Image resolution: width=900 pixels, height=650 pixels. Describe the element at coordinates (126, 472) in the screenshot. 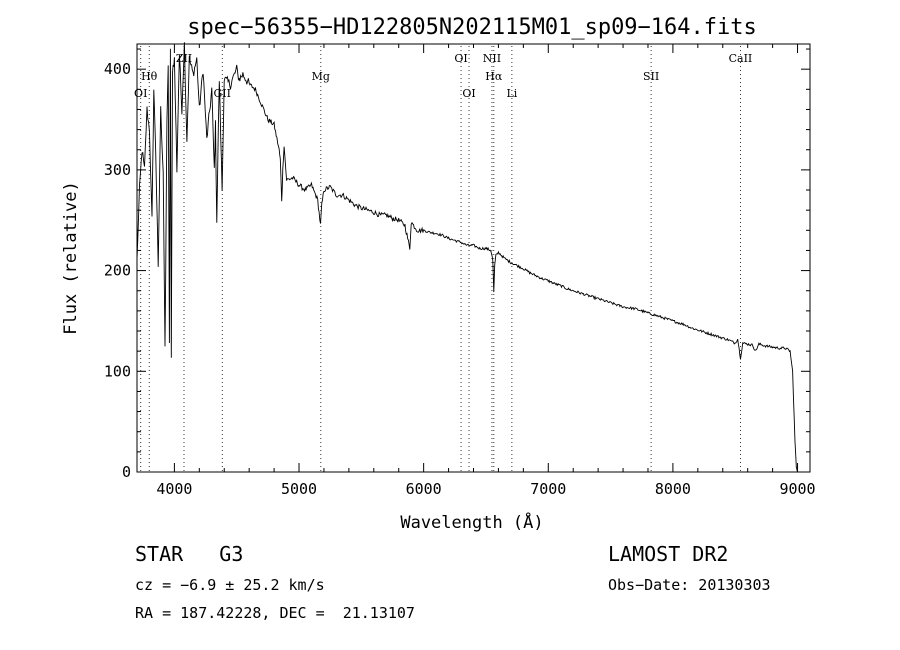

I see `y-tick-label: 0` at that location.